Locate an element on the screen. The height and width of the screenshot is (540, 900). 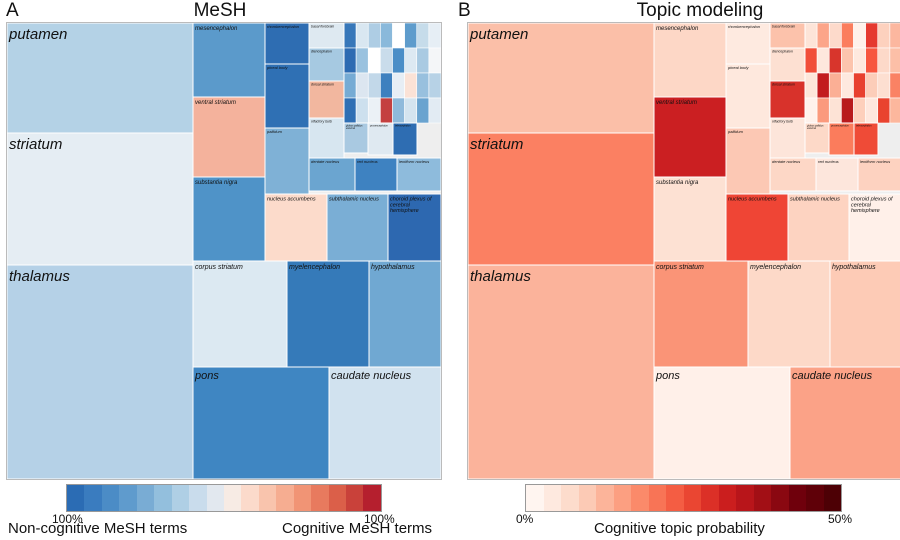
topic-cell-prosencephalon is located at coordinates (841, 139).